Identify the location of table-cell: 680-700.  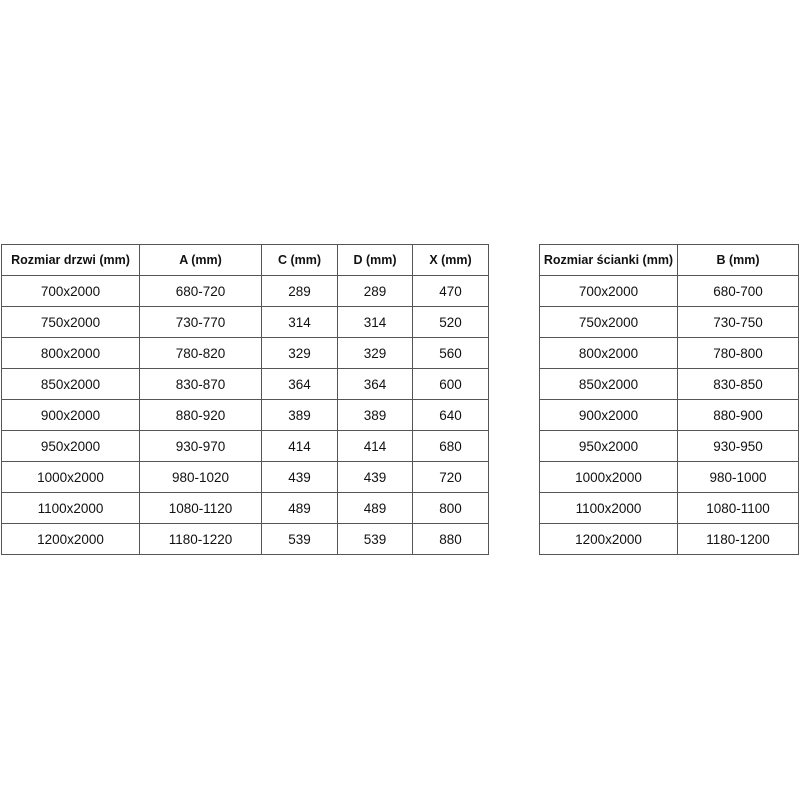
(738, 291).